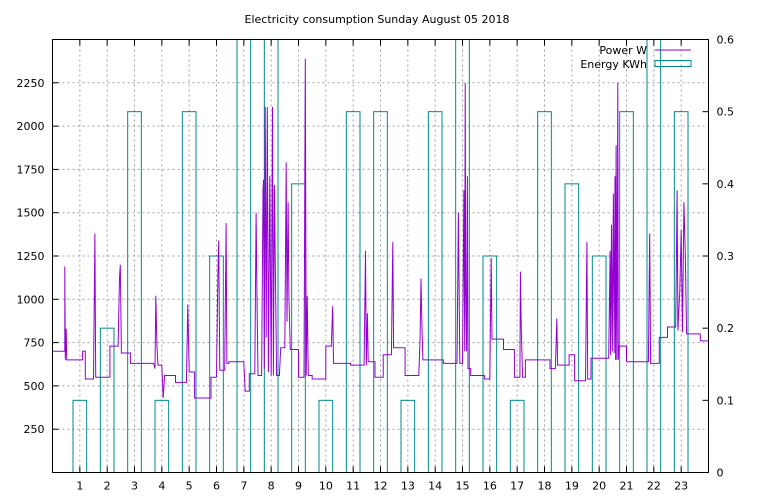 This screenshot has width=768, height=500. I want to click on x-tick-label: 1, so click(79, 486).